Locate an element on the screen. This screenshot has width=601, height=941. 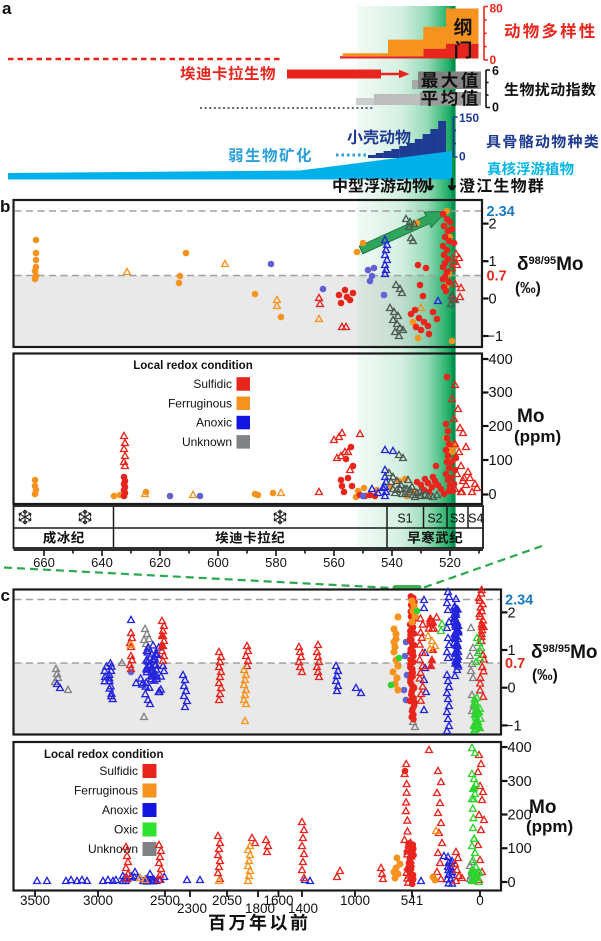
svg-text: 1400 is located at coordinates (303, 908).